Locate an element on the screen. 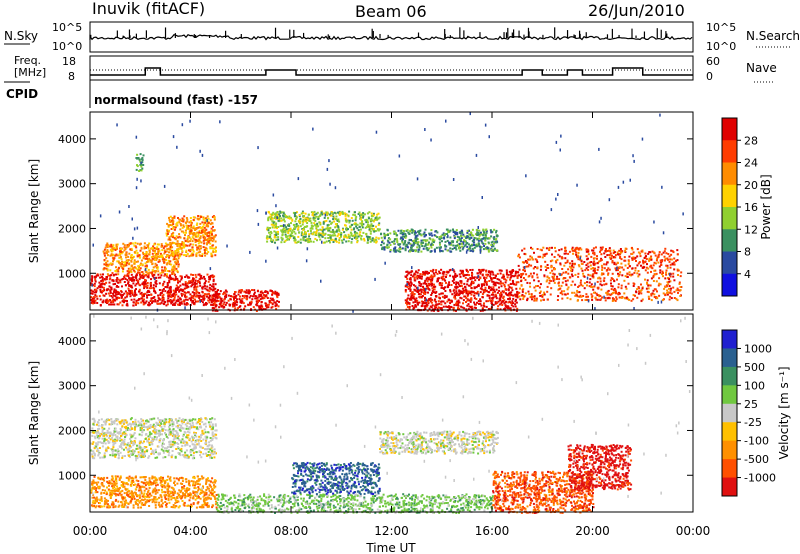 The height and width of the screenshot is (554, 800). beam-title: Beam 06 is located at coordinates (391, 11).